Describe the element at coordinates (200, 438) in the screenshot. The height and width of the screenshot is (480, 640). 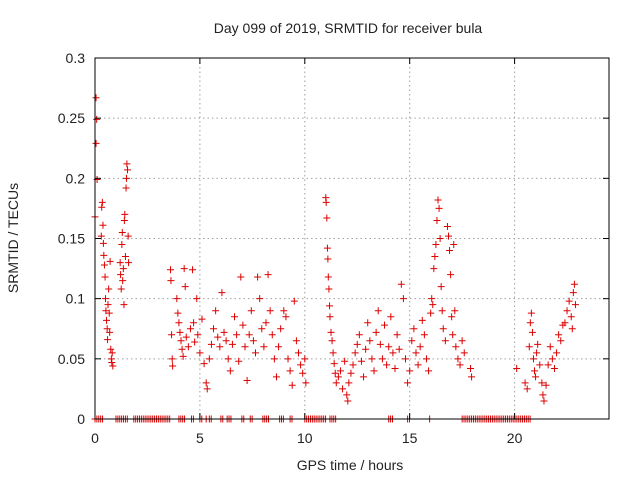
I see `x-tick-label: 5` at that location.